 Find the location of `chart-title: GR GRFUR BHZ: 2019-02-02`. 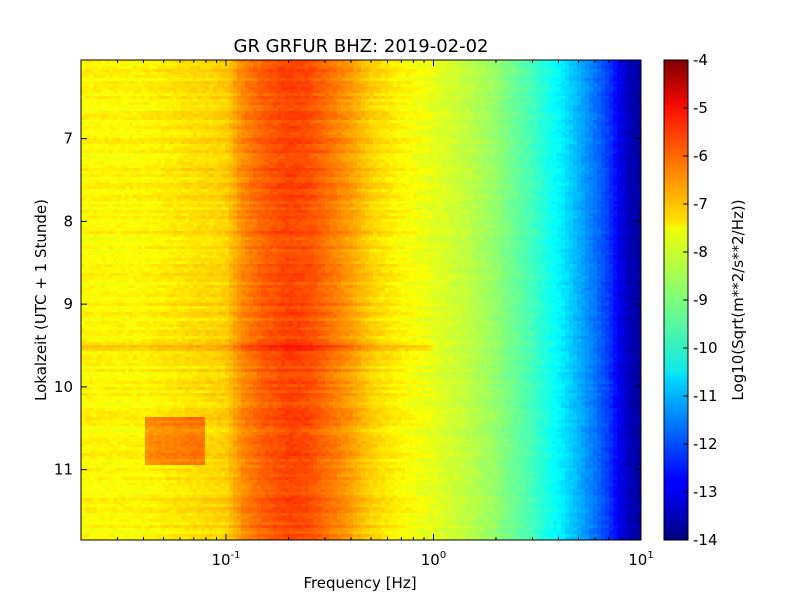

chart-title: GR GRFUR BHZ: 2019-02-02 is located at coordinates (361, 46).